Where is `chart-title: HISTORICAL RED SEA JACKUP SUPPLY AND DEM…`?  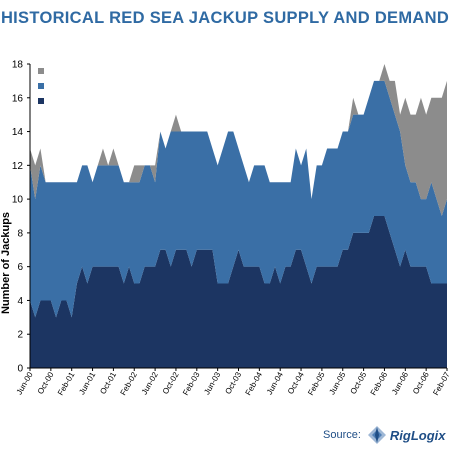
chart-title: HISTORICAL RED SEA JACKUP SUPPLY AND DEM… is located at coordinates (225, 18).